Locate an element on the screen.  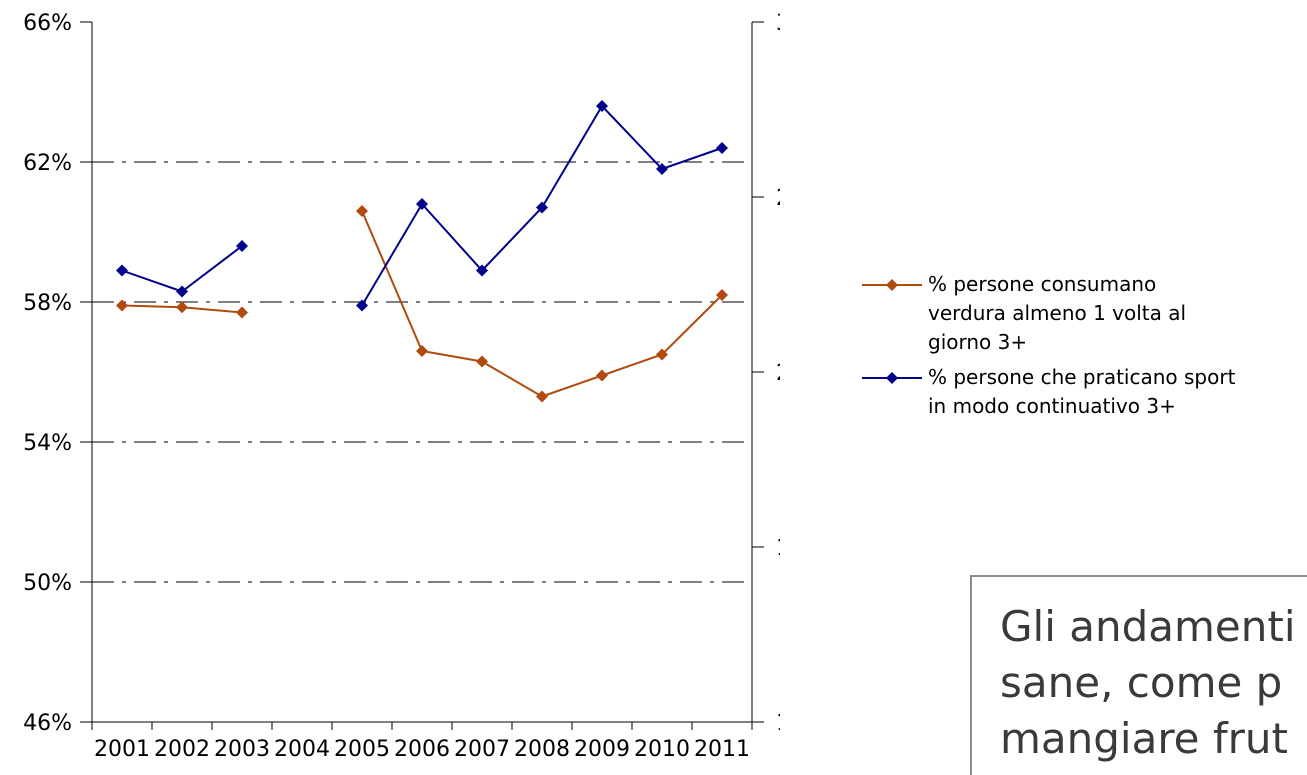
y-right-tick-label: 10% is located at coordinates (778, 723).